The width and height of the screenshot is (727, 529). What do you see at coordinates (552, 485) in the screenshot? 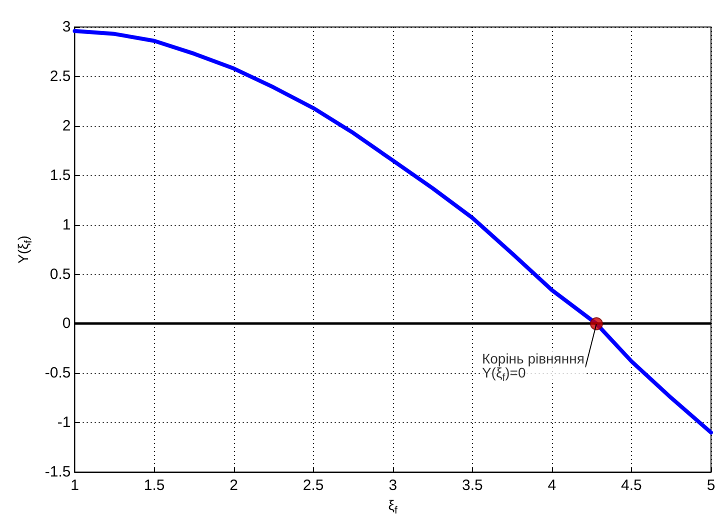
I see `x-tick-label: 4` at bounding box center [552, 485].